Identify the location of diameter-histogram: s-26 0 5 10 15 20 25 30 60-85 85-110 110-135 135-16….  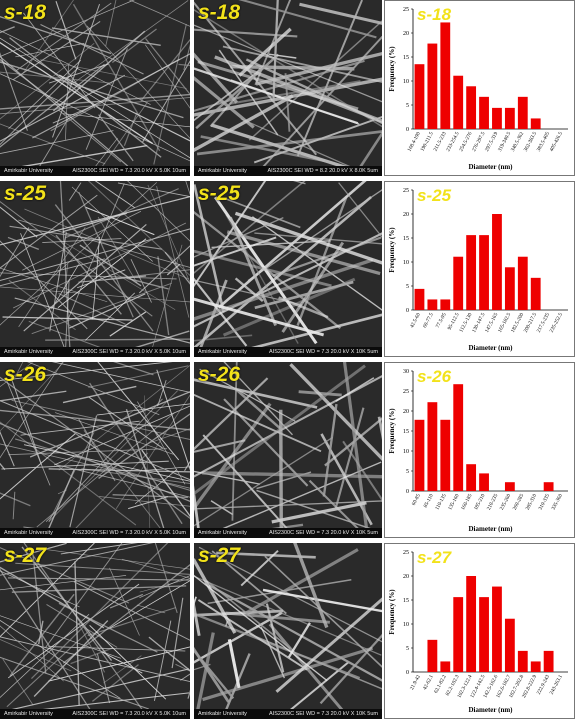
(479, 450).